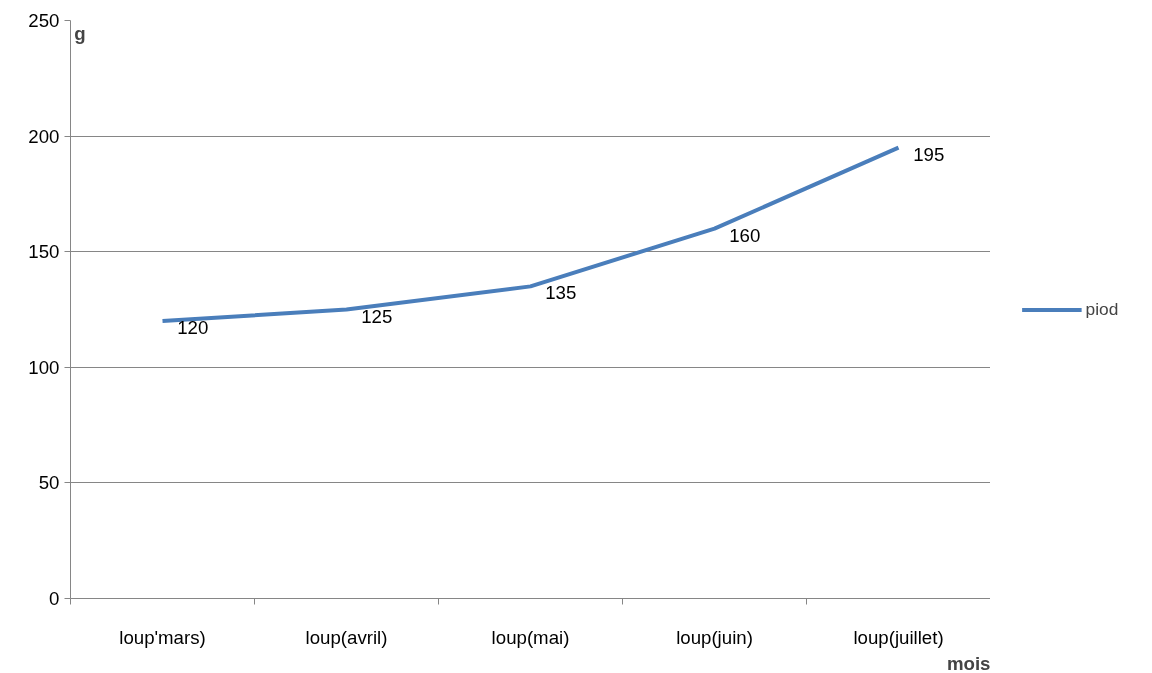 The height and width of the screenshot is (673, 1152). Describe the element at coordinates (530, 637) in the screenshot. I see `x-tick-label: loup(mai)` at that location.